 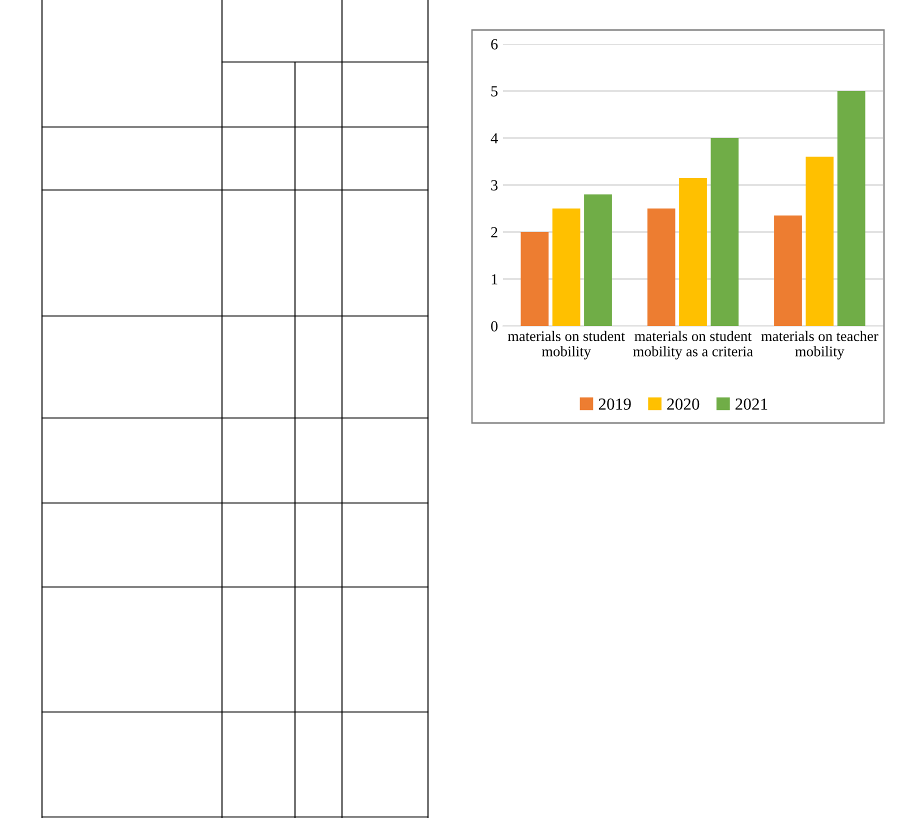 I want to click on legend-label: 2019, so click(x=614, y=404).